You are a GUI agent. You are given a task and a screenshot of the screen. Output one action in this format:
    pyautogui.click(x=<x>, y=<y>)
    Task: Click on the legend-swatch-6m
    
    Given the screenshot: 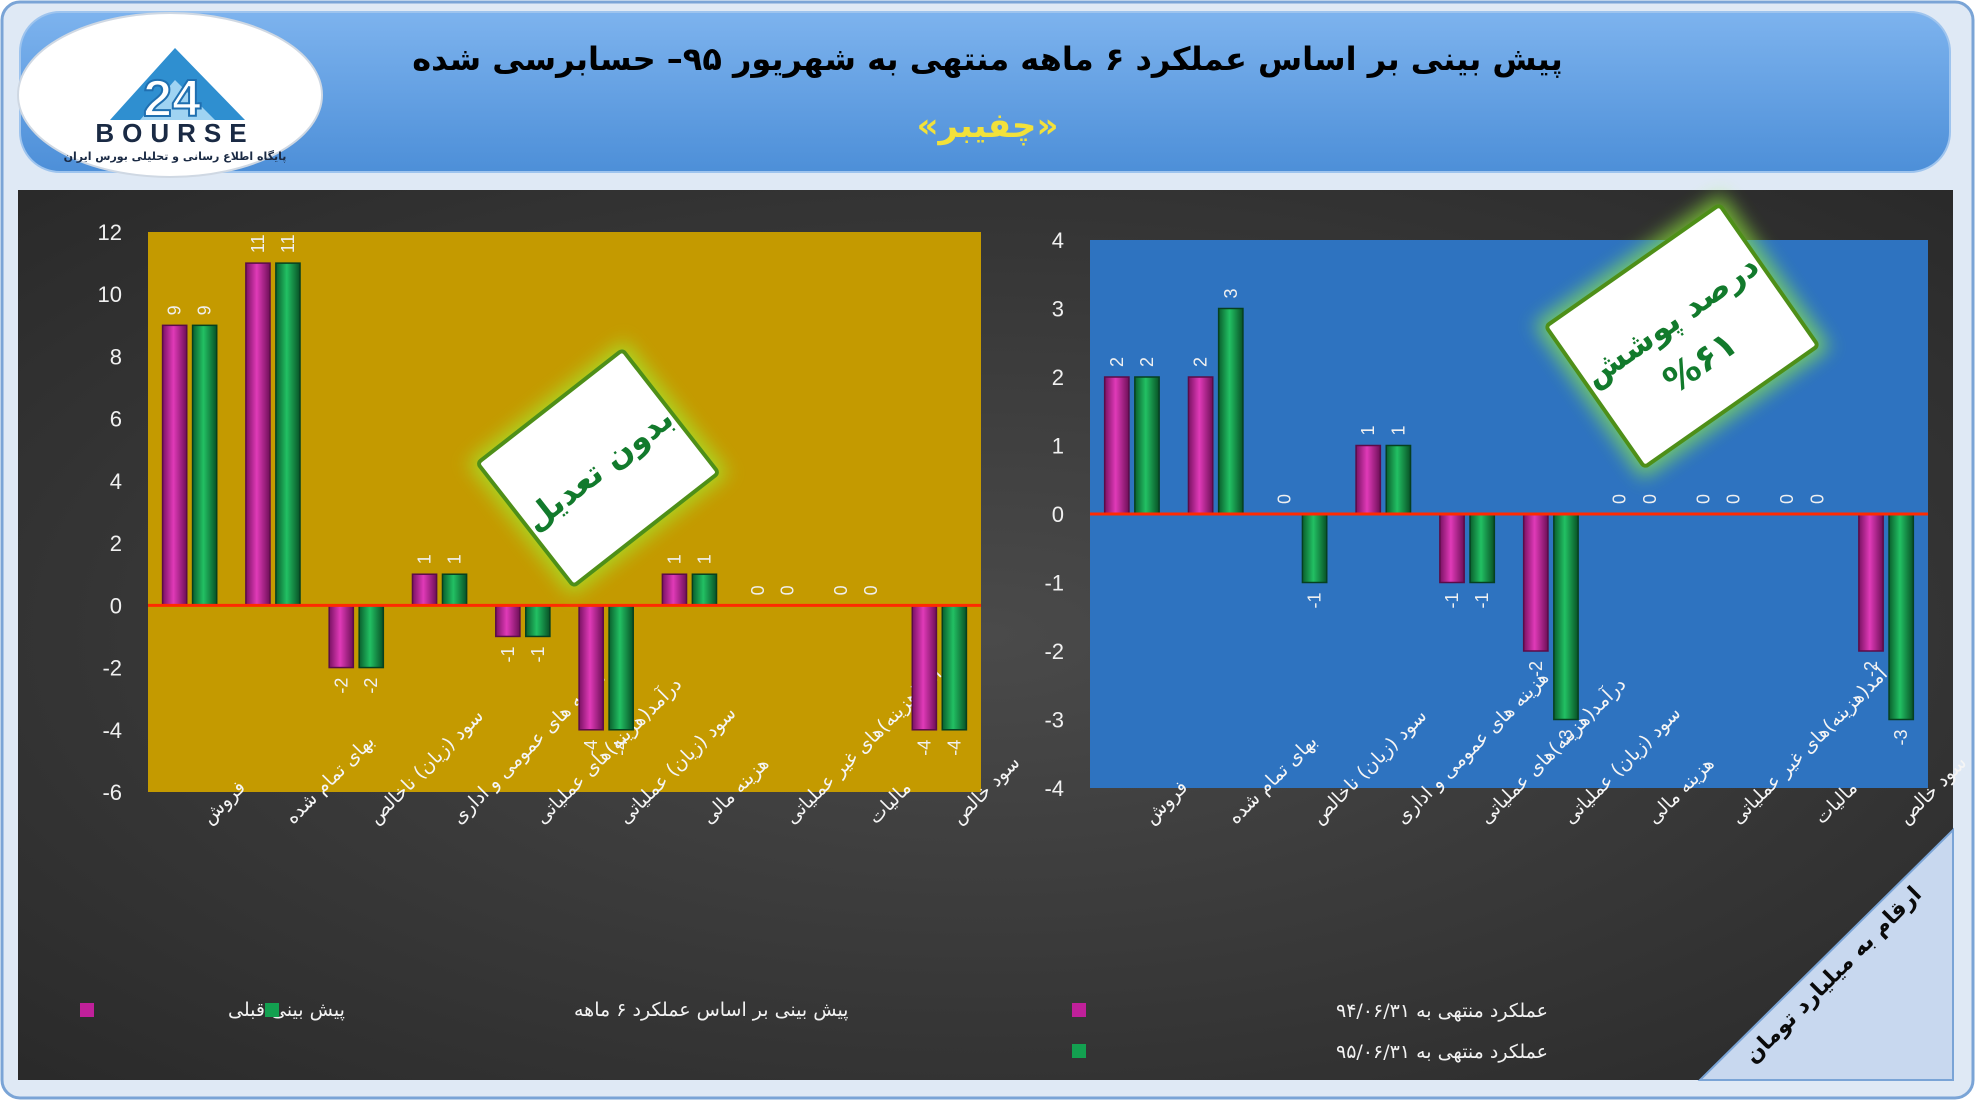 What is the action you would take?
    pyautogui.click(x=272, y=1010)
    